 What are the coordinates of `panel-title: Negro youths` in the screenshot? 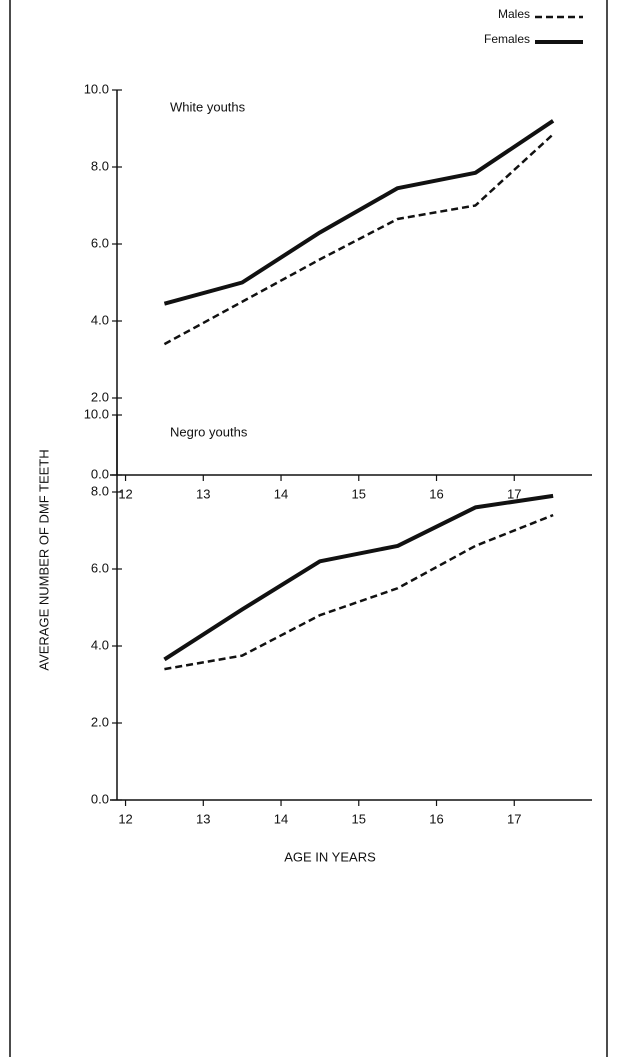 It's located at (209, 431).